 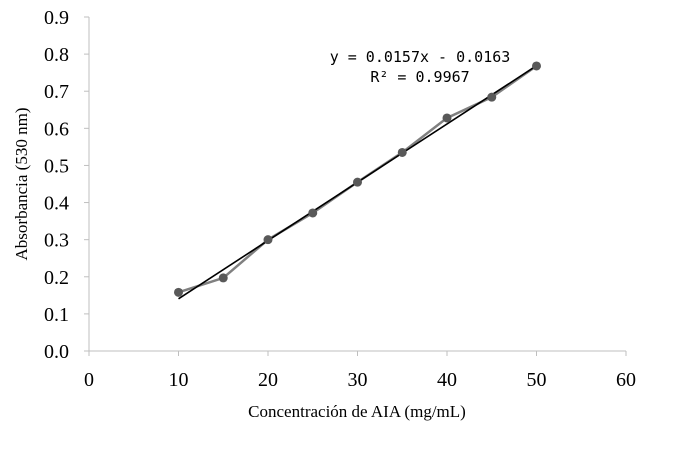 What do you see at coordinates (56, 92) in the screenshot?
I see `y-tick-label: 0.7` at bounding box center [56, 92].